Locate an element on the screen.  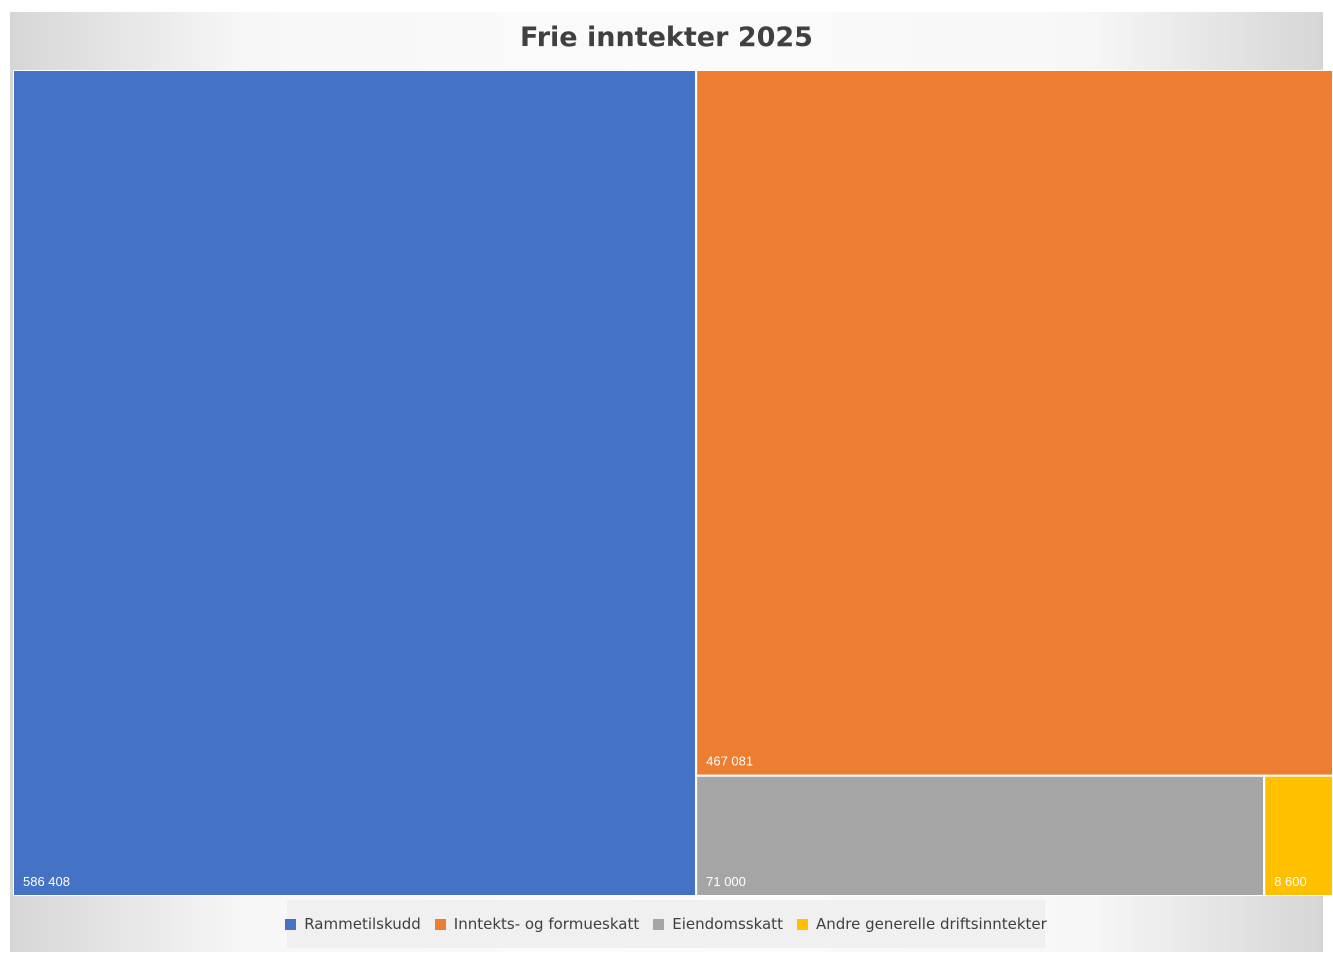
legend-label: Andre generelle driftsinntekter is located at coordinates (931, 924).